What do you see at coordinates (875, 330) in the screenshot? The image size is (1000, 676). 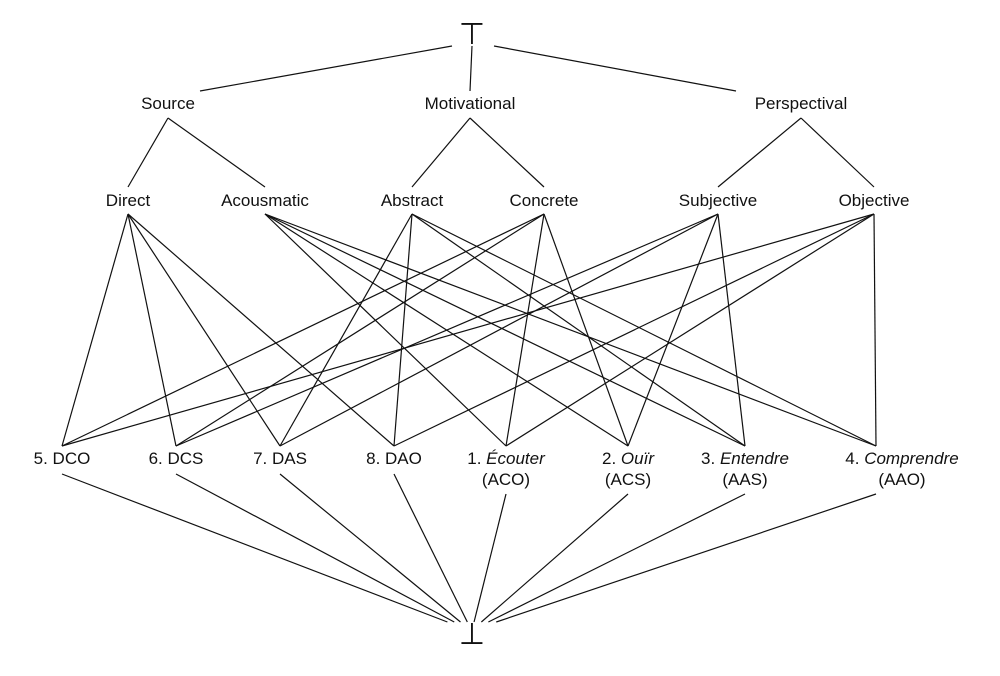 I see `edge-objective-aao` at bounding box center [875, 330].